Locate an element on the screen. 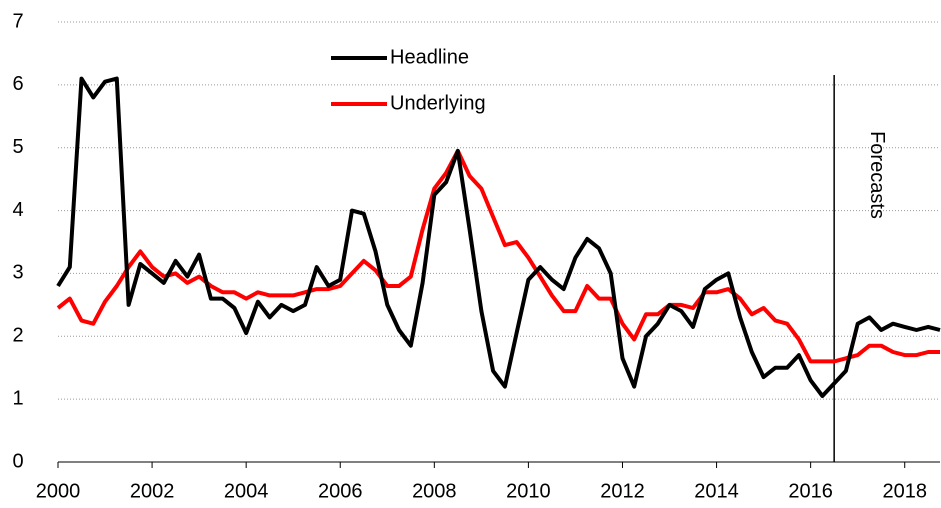  legend-label: Headline is located at coordinates (429, 57).